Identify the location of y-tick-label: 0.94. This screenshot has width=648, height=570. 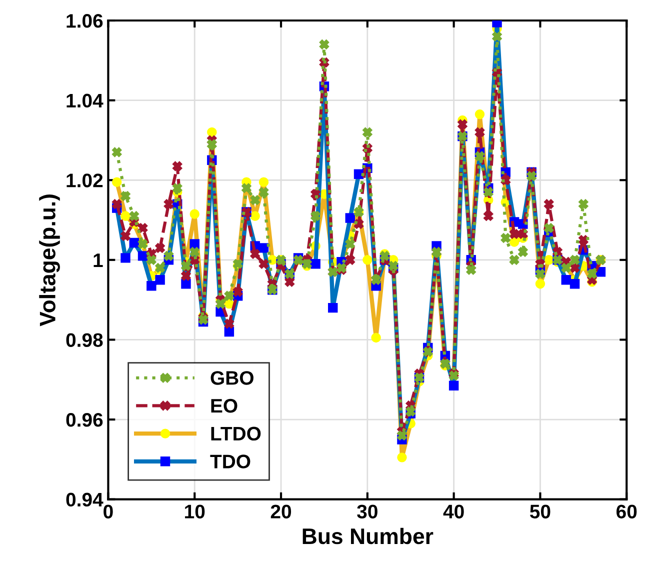
(85, 499).